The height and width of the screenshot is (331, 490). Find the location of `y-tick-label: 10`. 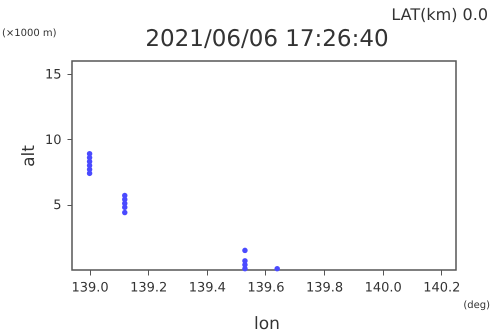

y-tick-label: 10 is located at coordinates (53, 140).